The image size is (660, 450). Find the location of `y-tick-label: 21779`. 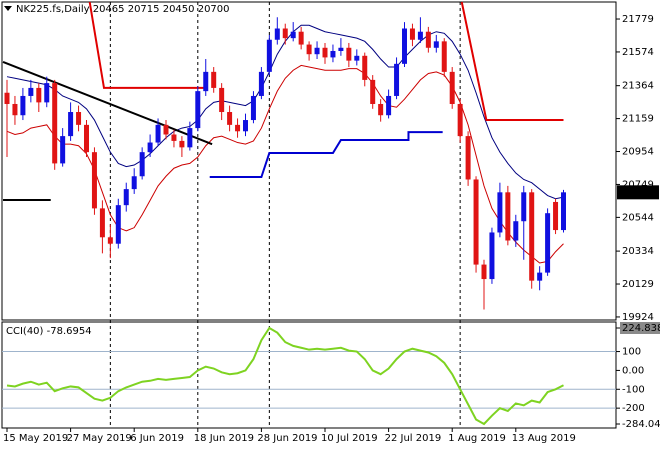

y-tick-label: 21779 is located at coordinates (638, 19).